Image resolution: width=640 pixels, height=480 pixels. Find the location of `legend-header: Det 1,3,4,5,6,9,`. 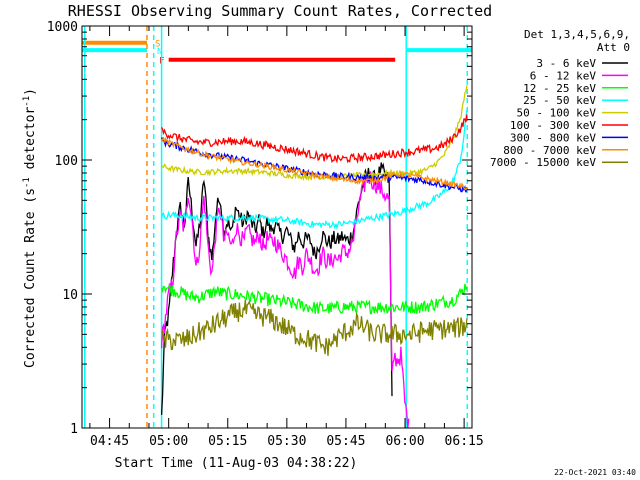

legend-header: Det 1,3,4,5,6,9, is located at coordinates (577, 34).